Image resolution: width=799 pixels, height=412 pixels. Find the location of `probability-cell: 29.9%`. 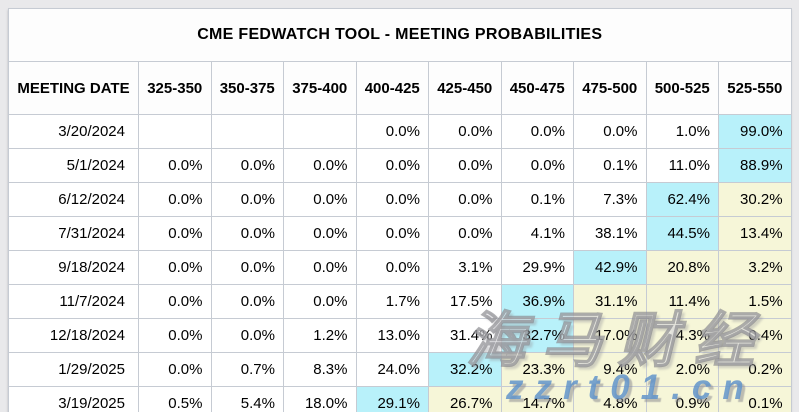

probability-cell: 29.9% is located at coordinates (537, 267).